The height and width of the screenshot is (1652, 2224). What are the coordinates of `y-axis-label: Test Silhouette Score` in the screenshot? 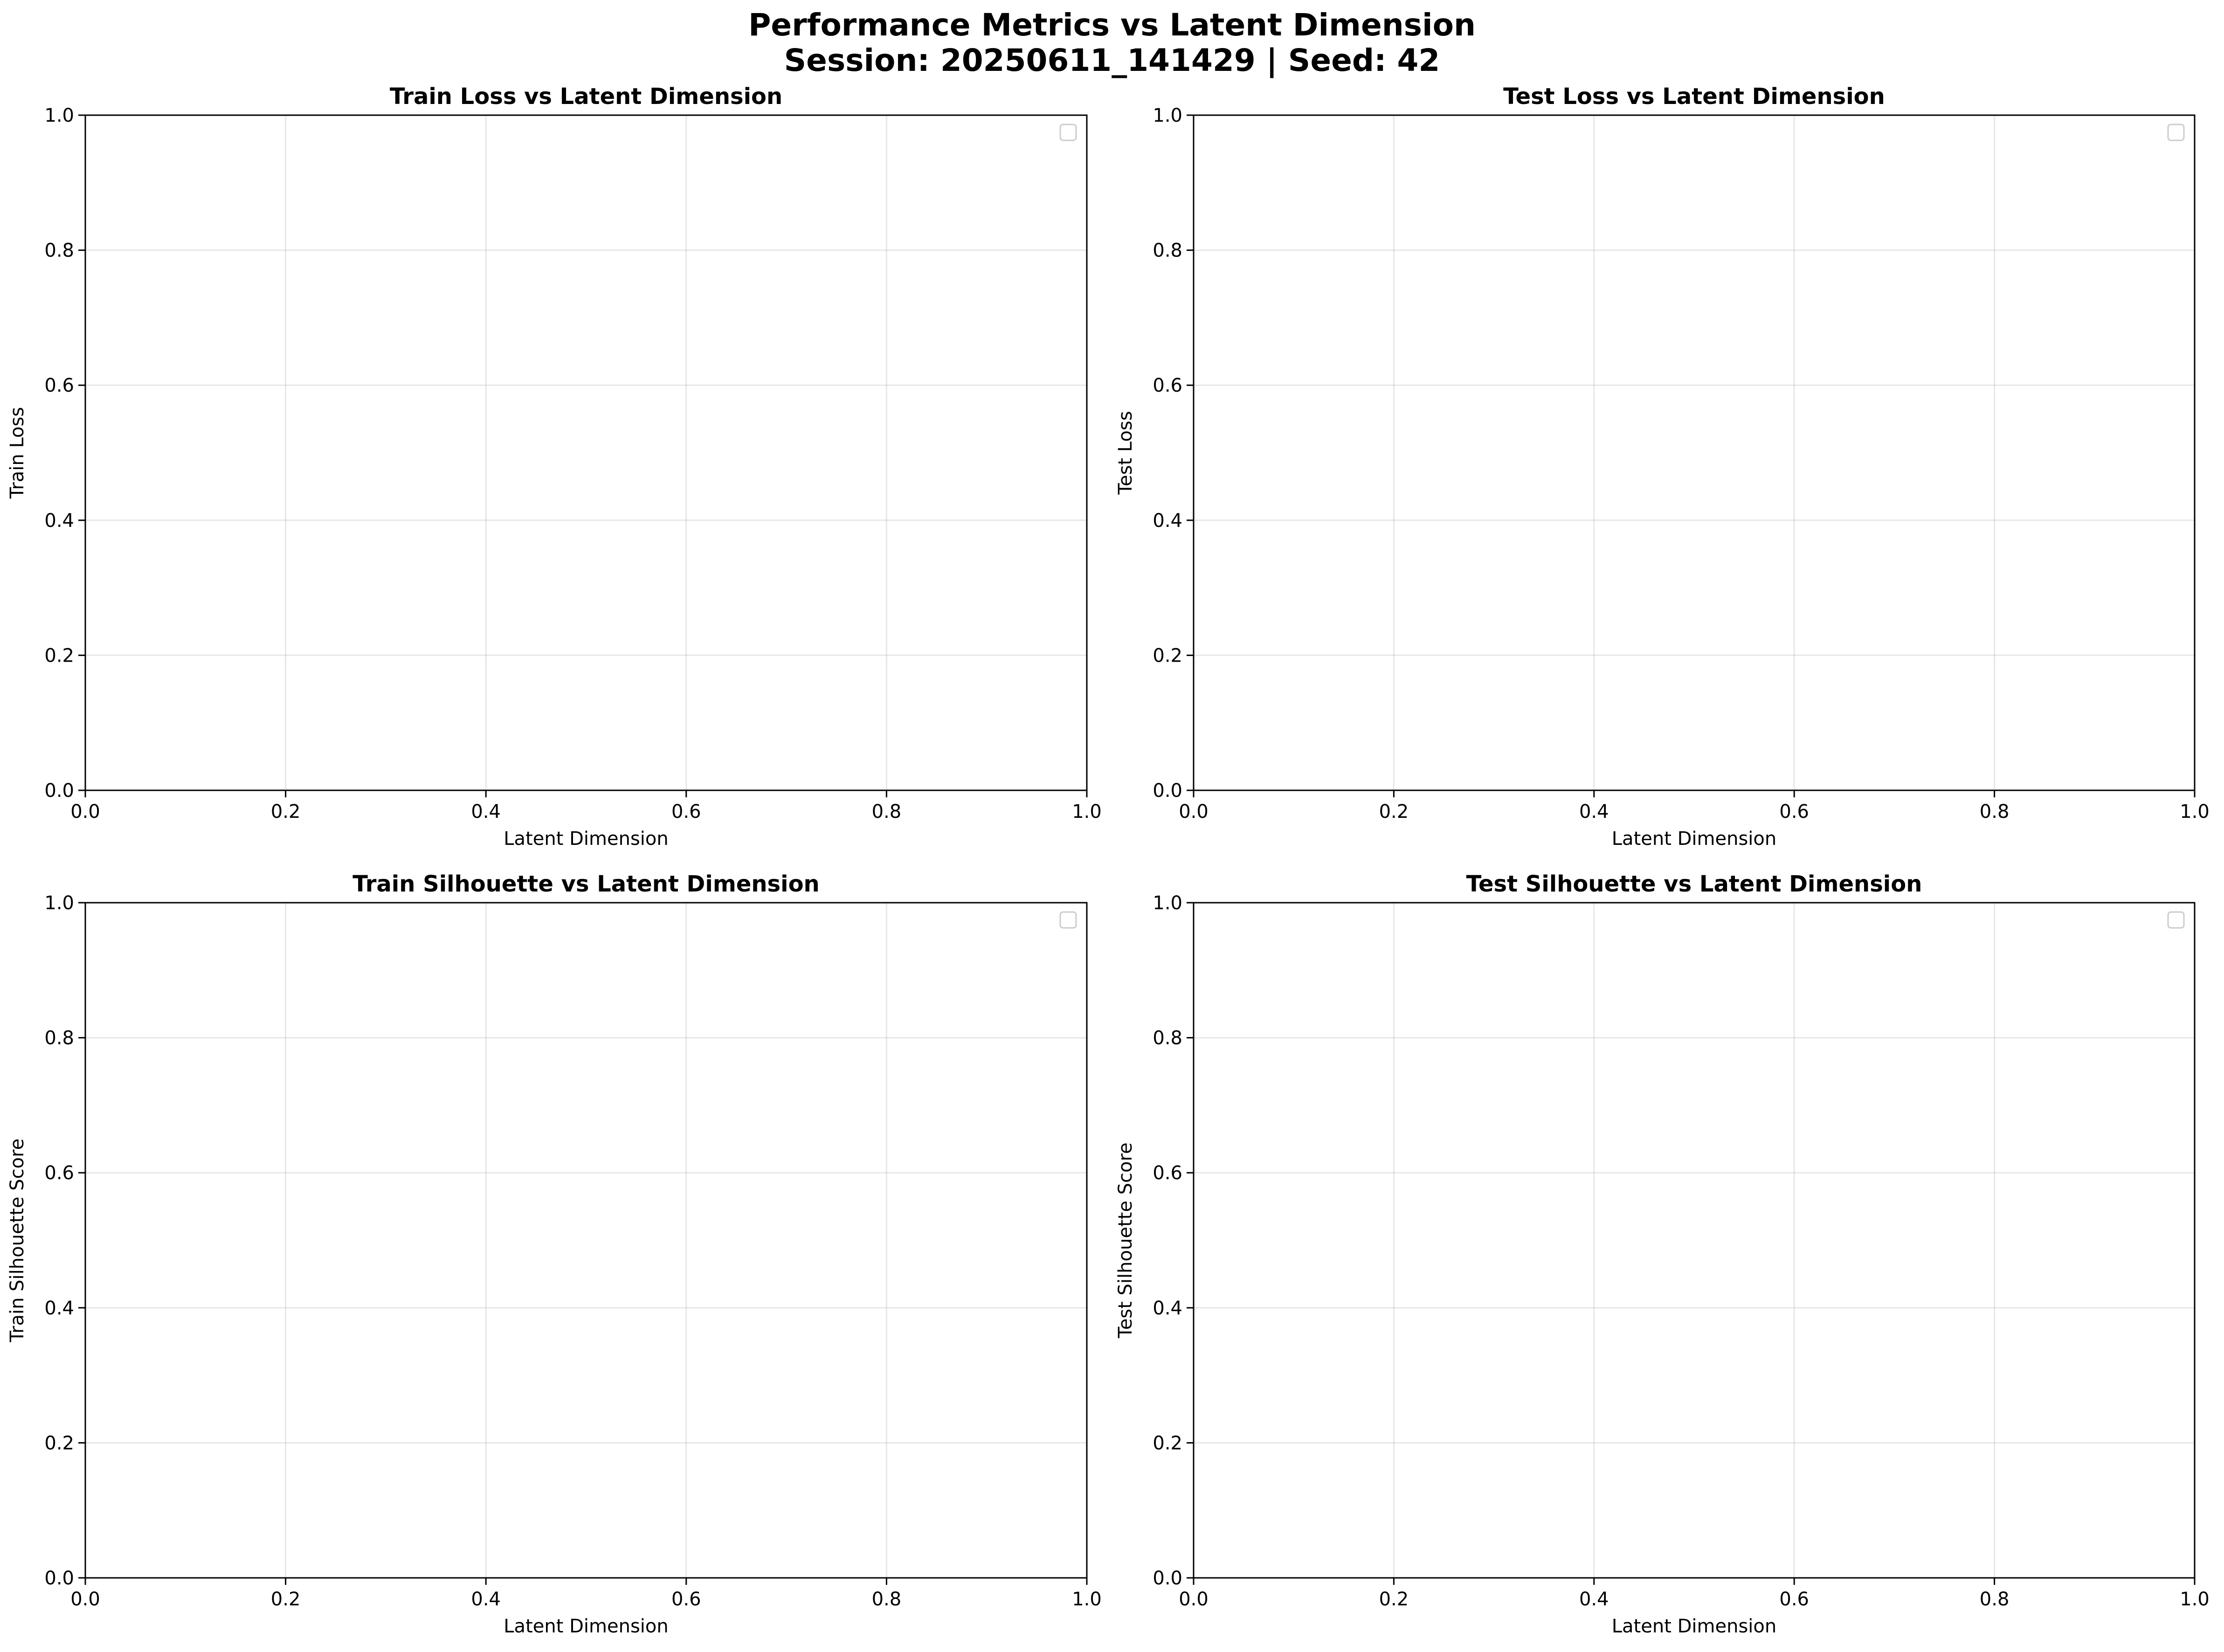 It's located at (1125, 1240).